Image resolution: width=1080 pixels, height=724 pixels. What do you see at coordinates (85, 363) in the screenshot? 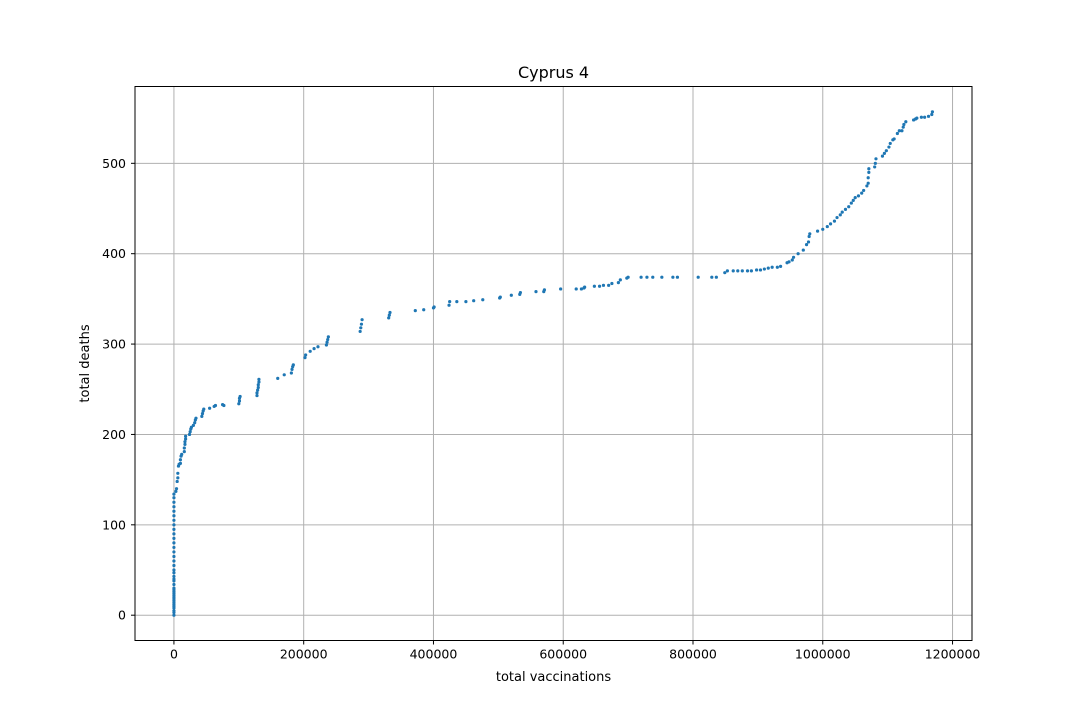
I see `y-axis-label: total deaths` at bounding box center [85, 363].